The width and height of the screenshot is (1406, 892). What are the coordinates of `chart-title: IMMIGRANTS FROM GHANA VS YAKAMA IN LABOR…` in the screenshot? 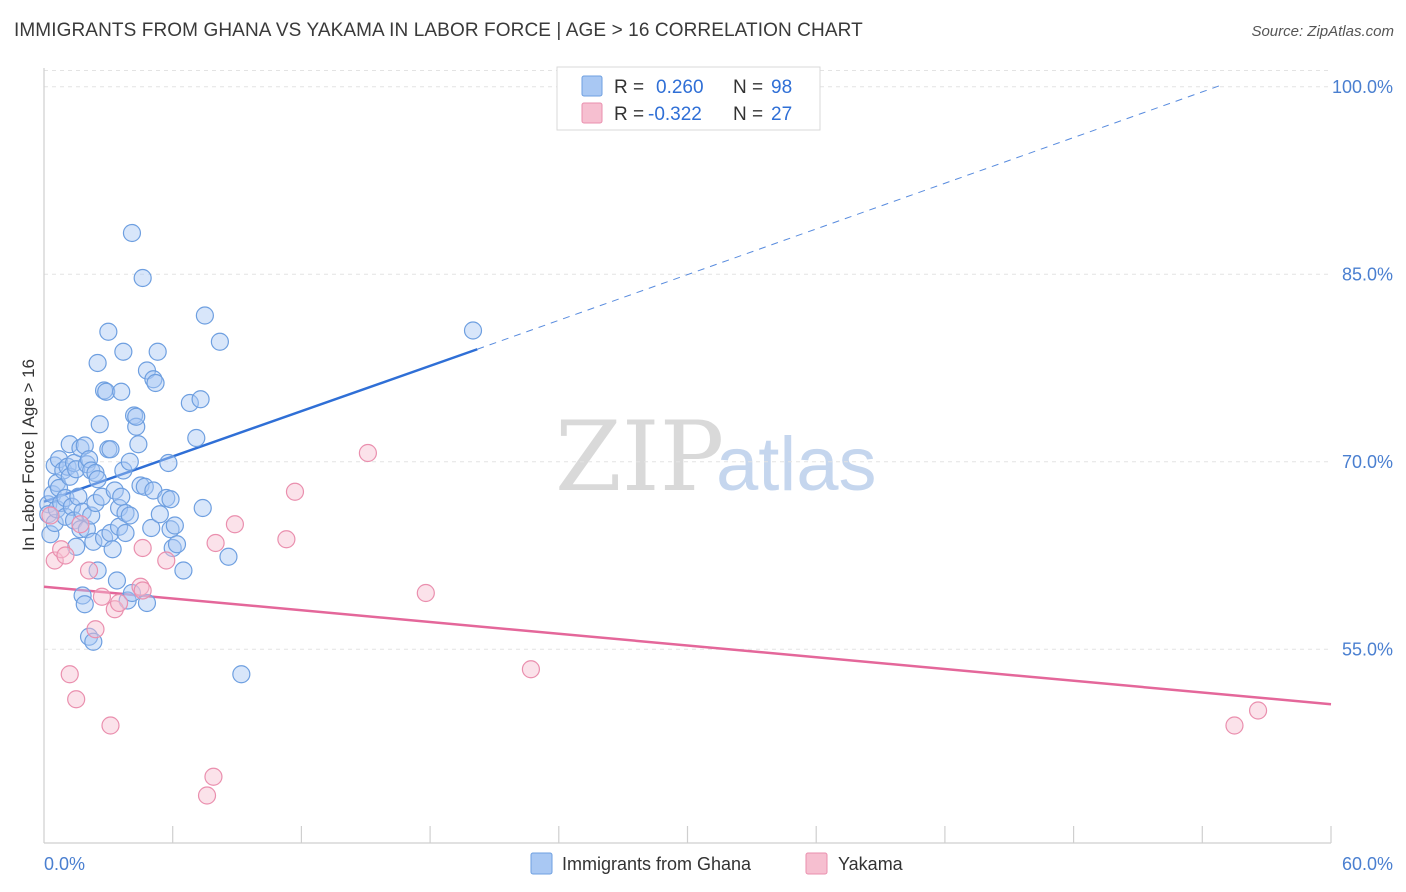 It's located at (438, 30).